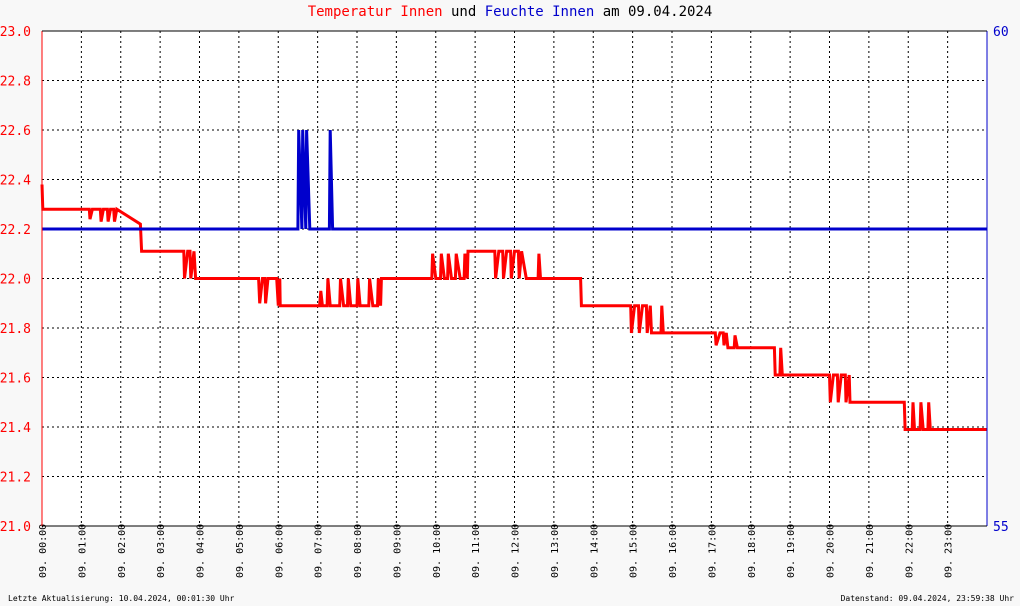 This screenshot has height=606, width=1020. What do you see at coordinates (240, 551) in the screenshot?
I see `x-tick-label: 09. 05:00` at bounding box center [240, 551].